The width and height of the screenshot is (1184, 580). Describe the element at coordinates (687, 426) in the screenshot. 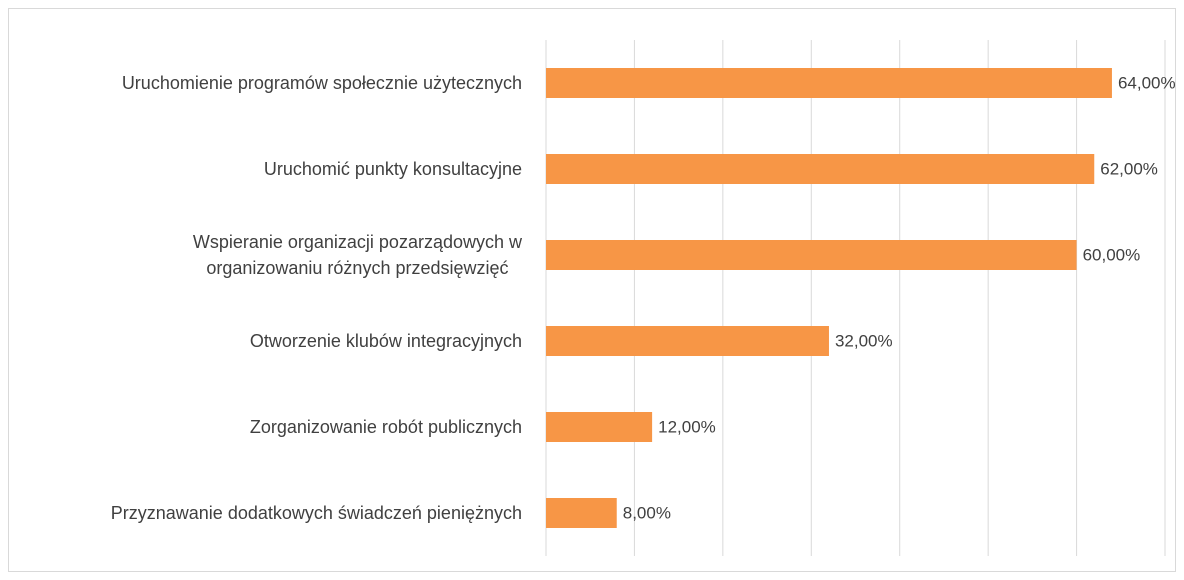

I see `data-label: 12,00%` at that location.